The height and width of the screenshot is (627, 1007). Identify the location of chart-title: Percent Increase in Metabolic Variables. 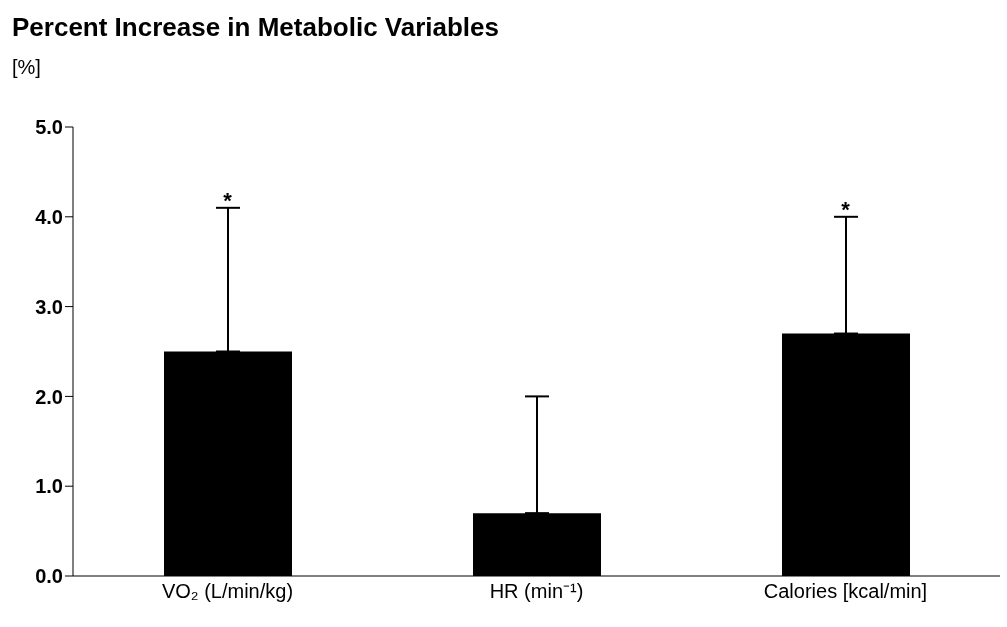
(256, 27).